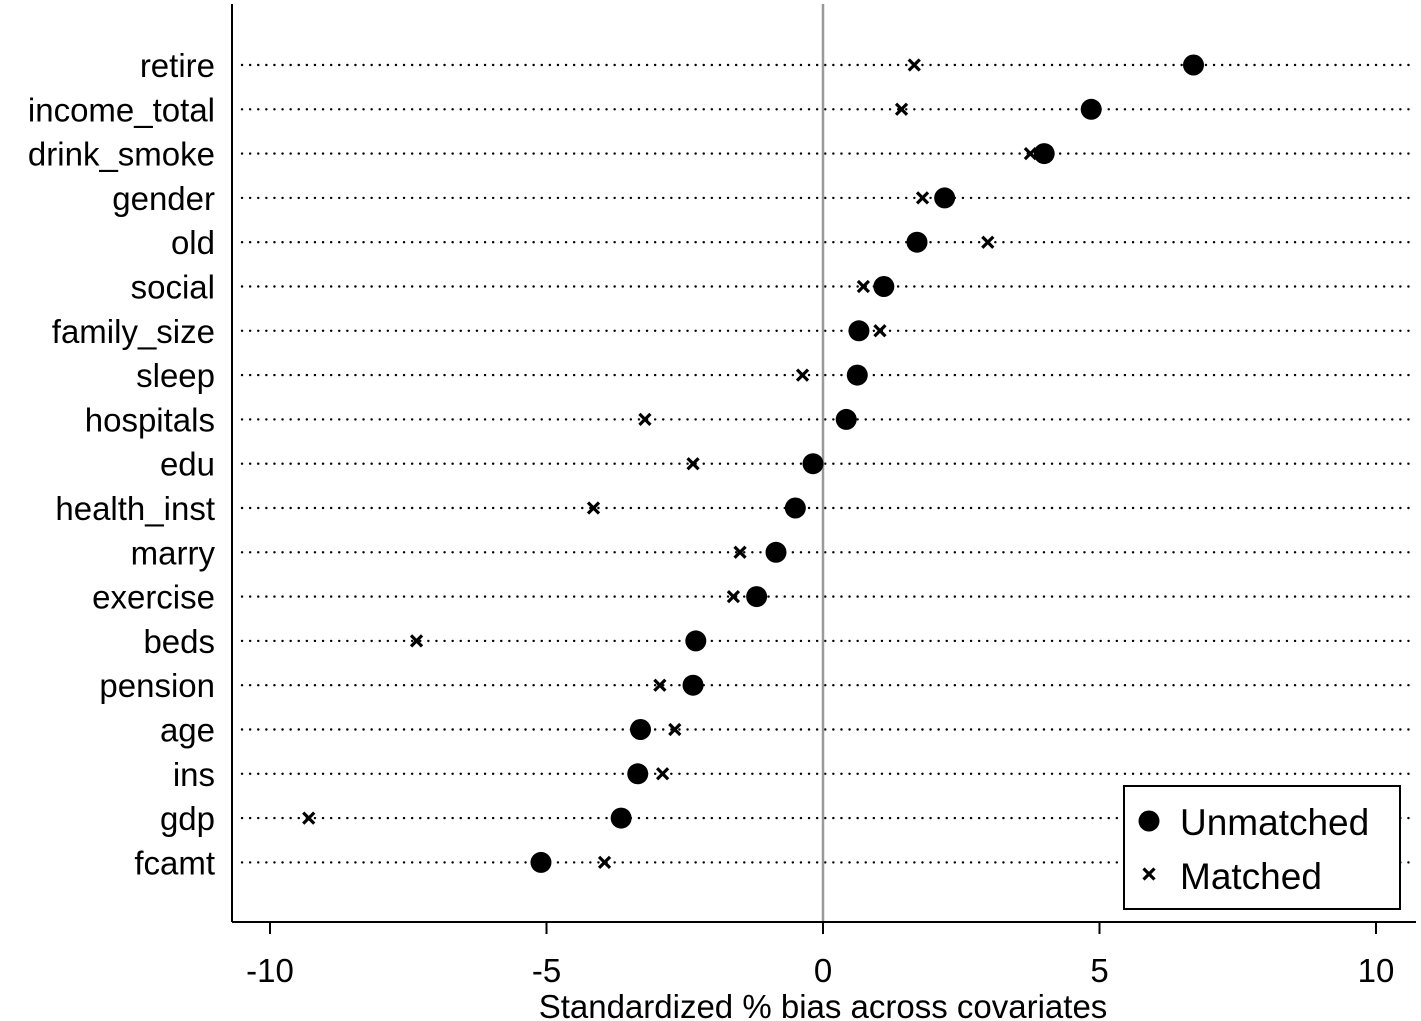  What do you see at coordinates (859, 331) in the screenshot?
I see `unmatched-marker-family_size` at bounding box center [859, 331].